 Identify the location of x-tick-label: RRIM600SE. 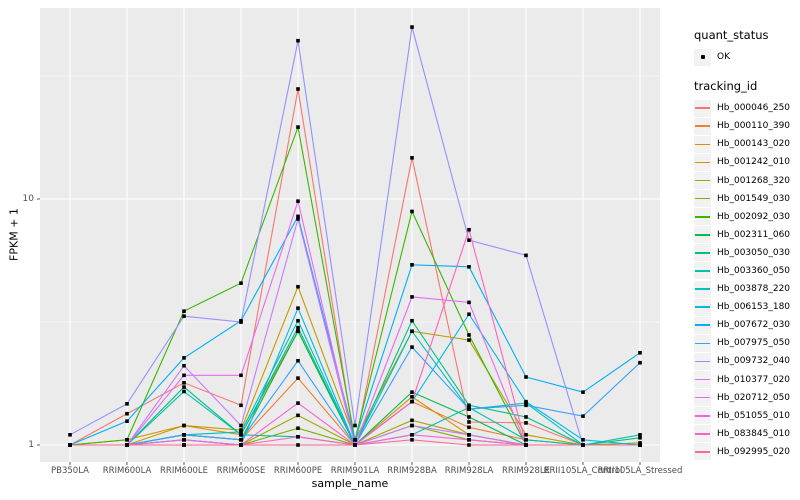
(241, 471).